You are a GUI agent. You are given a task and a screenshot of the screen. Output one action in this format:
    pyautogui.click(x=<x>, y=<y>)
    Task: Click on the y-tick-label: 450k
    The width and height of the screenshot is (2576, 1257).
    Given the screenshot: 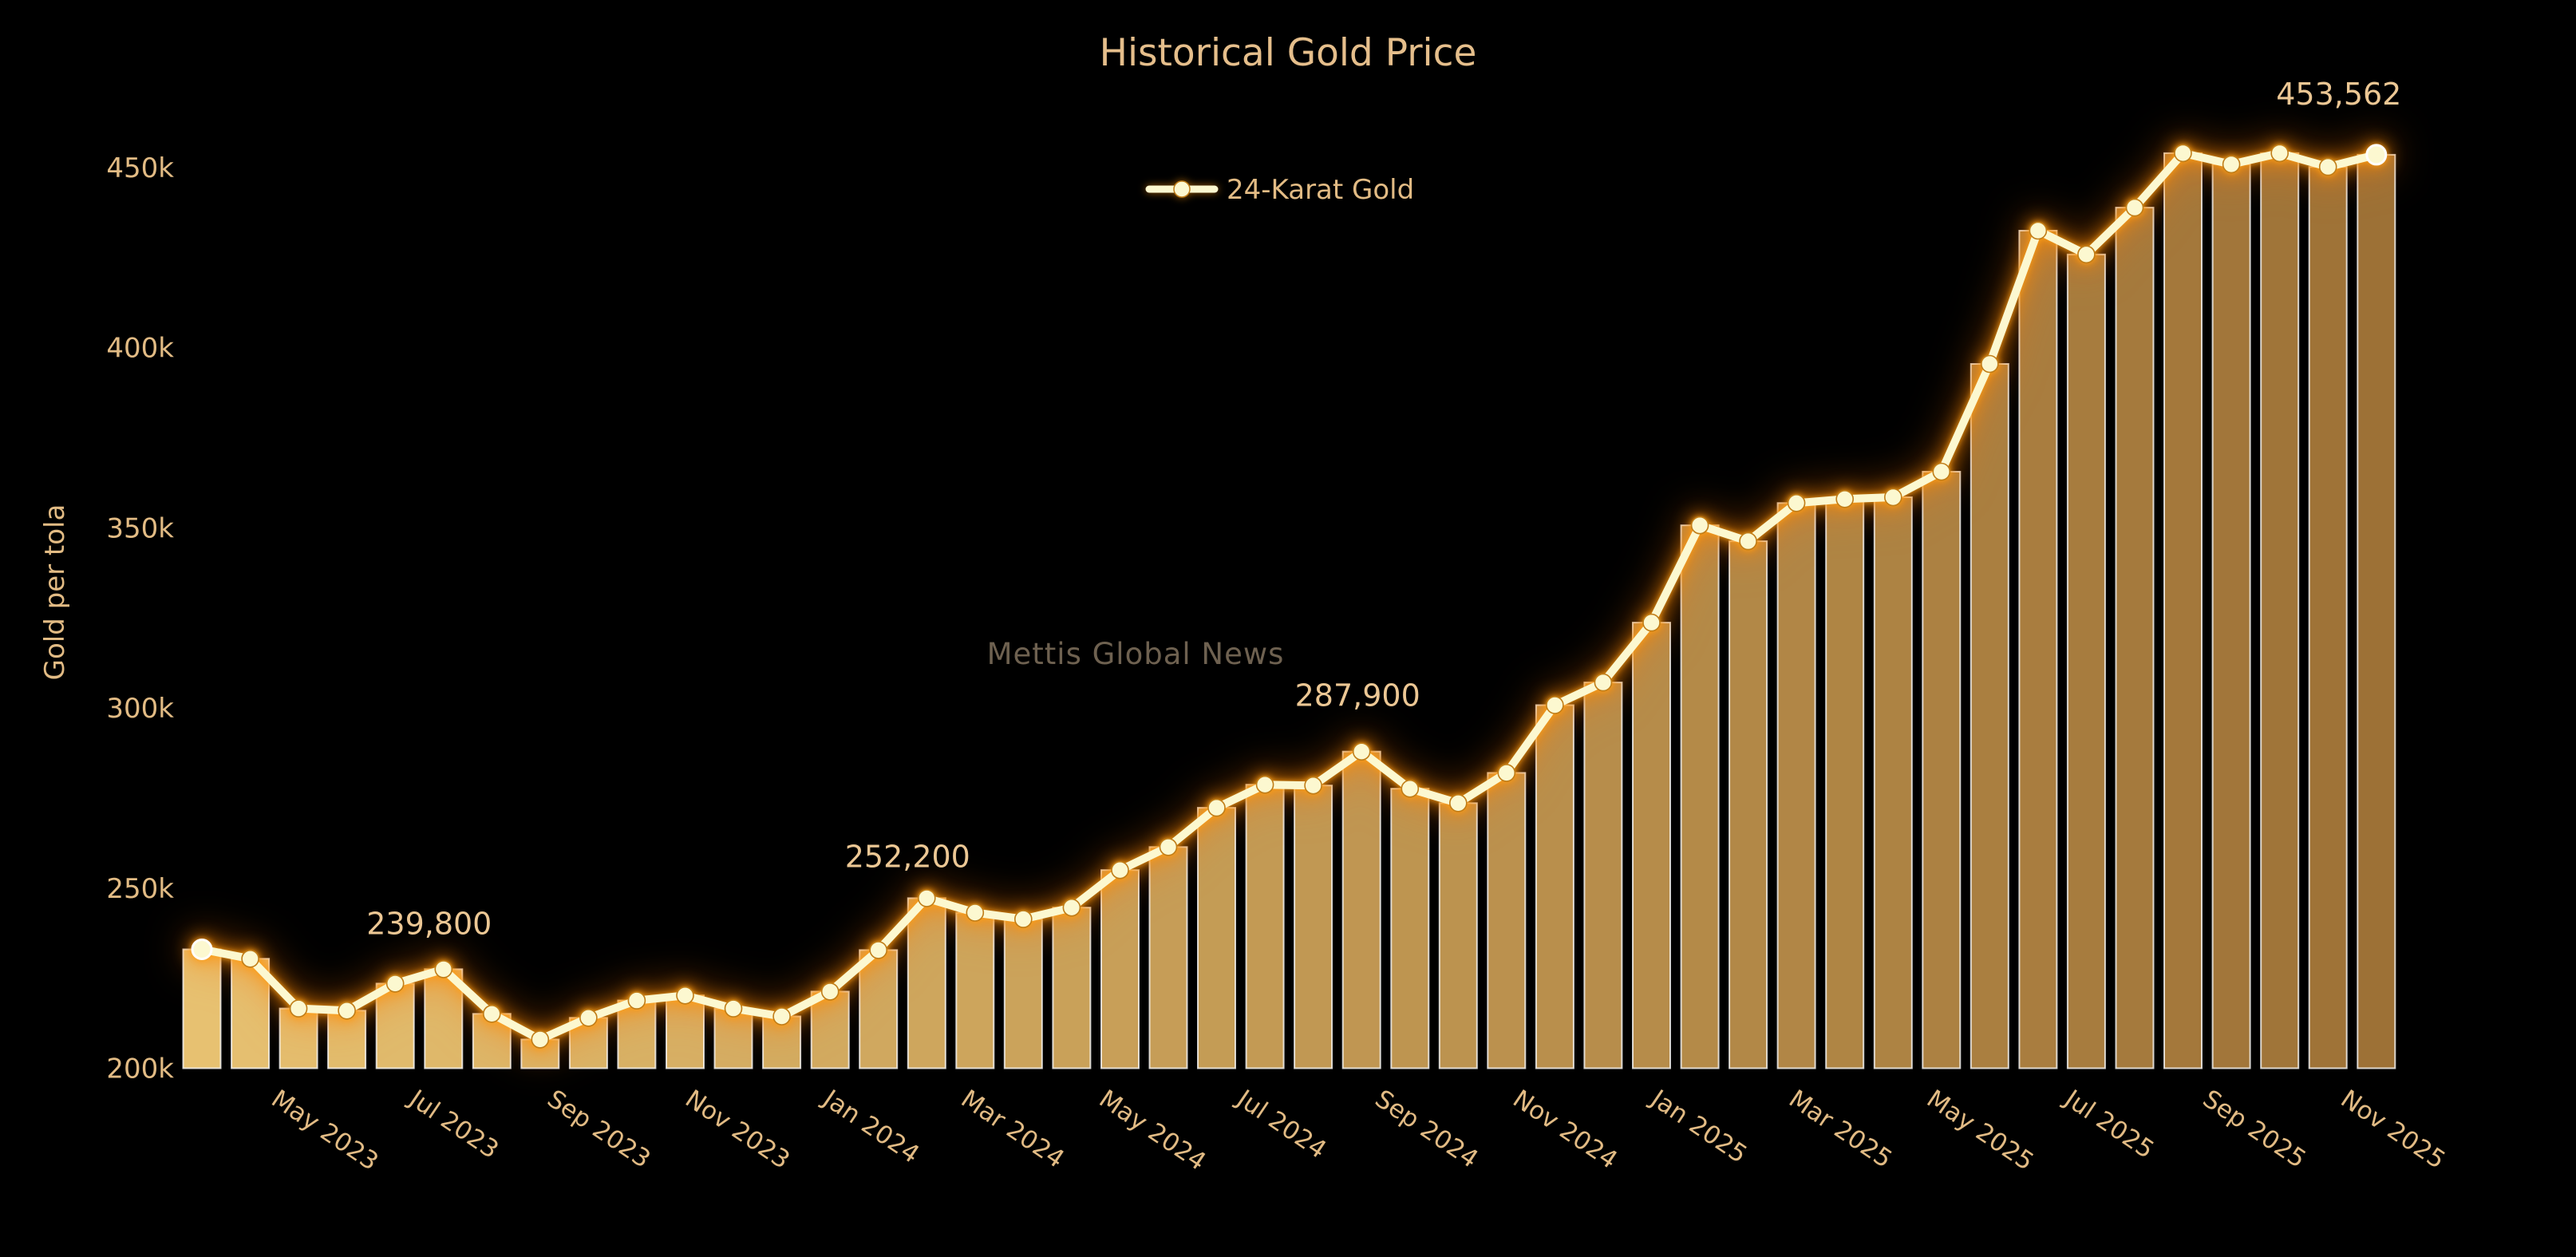 What is the action you would take?
    pyautogui.click(x=140, y=168)
    